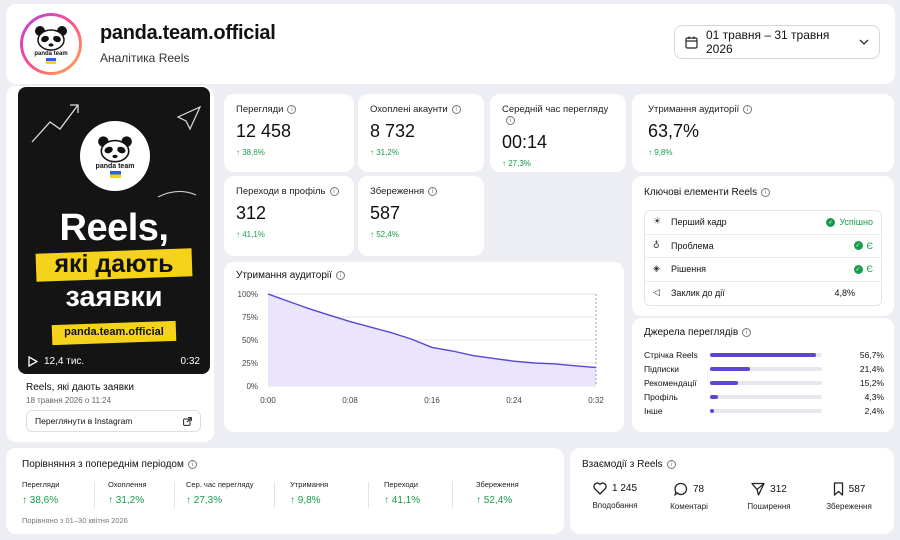 Image resolution: width=900 pixels, height=540 pixels. Describe the element at coordinates (75, 520) in the screenshot. I see `comparison-note: Порівняно з 01–30 квітня 2026` at that location.